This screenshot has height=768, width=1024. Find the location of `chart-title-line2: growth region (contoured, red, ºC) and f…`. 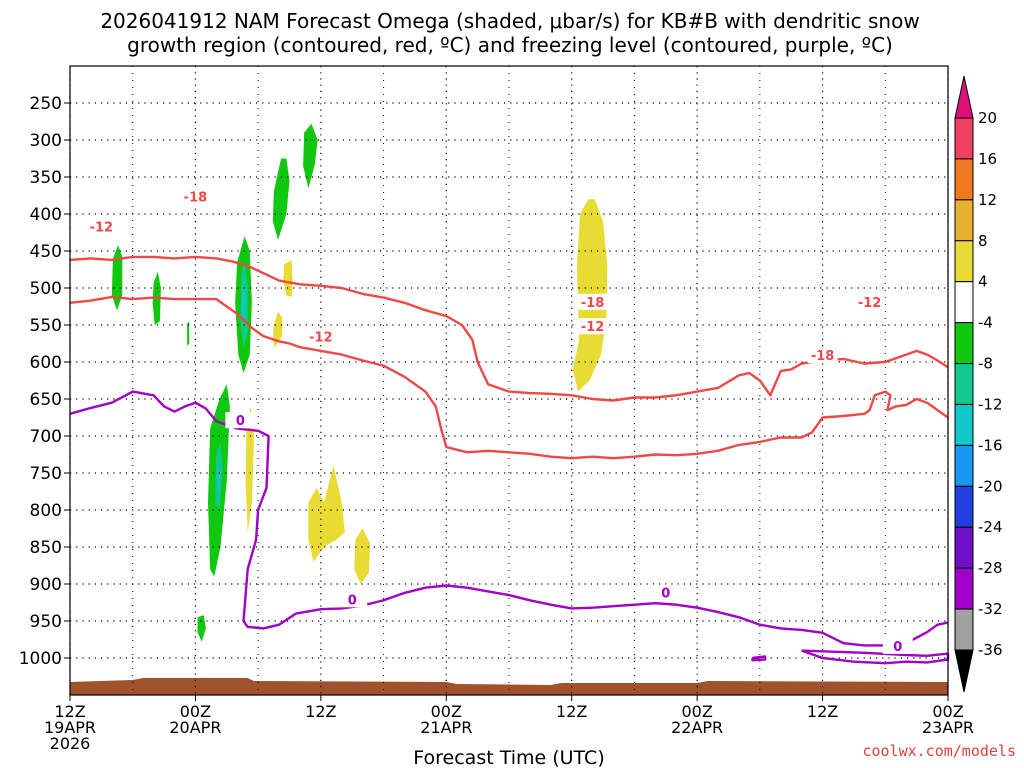

chart-title-line2: growth region (contoured, red, ºC) and f… is located at coordinates (510, 45).